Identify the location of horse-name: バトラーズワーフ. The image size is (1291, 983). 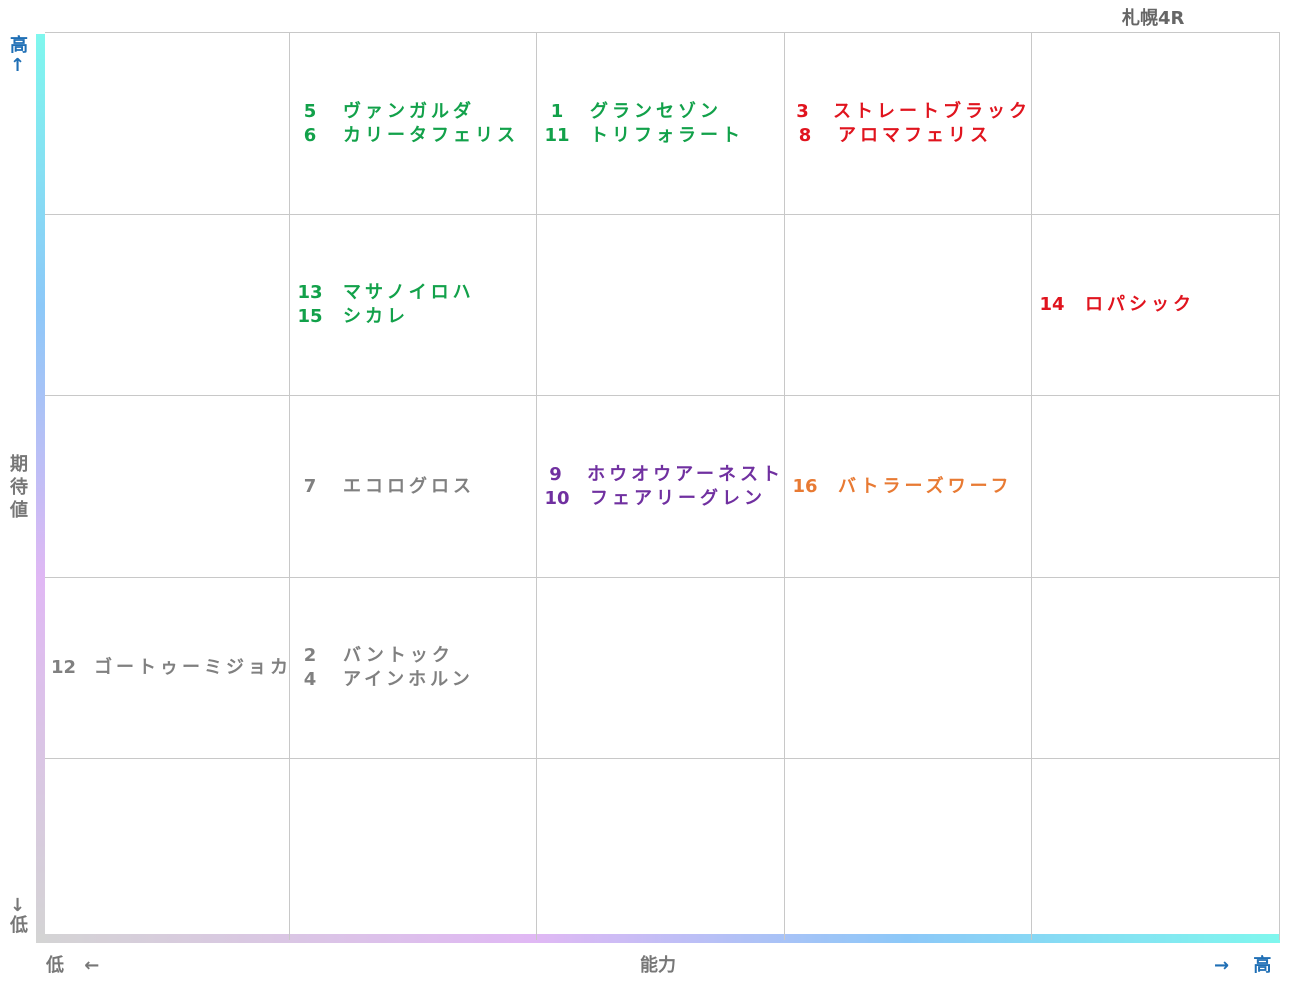
(925, 486).